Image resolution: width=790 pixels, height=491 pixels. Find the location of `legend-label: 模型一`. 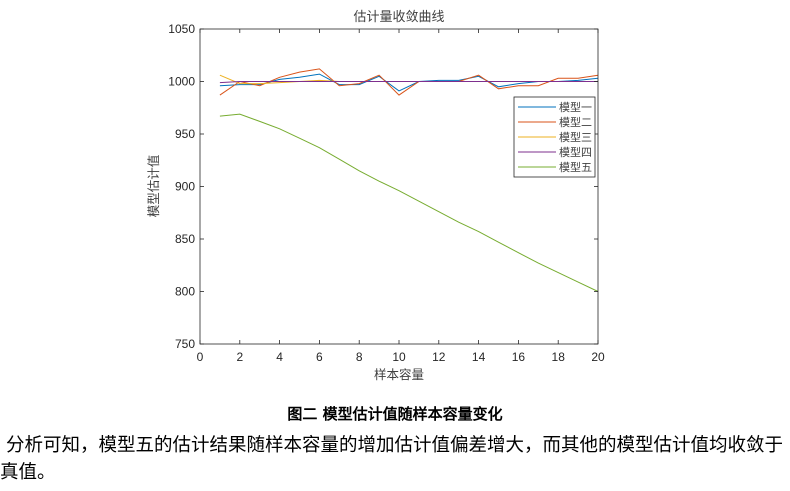

legend-label: 模型一 is located at coordinates (575, 107).